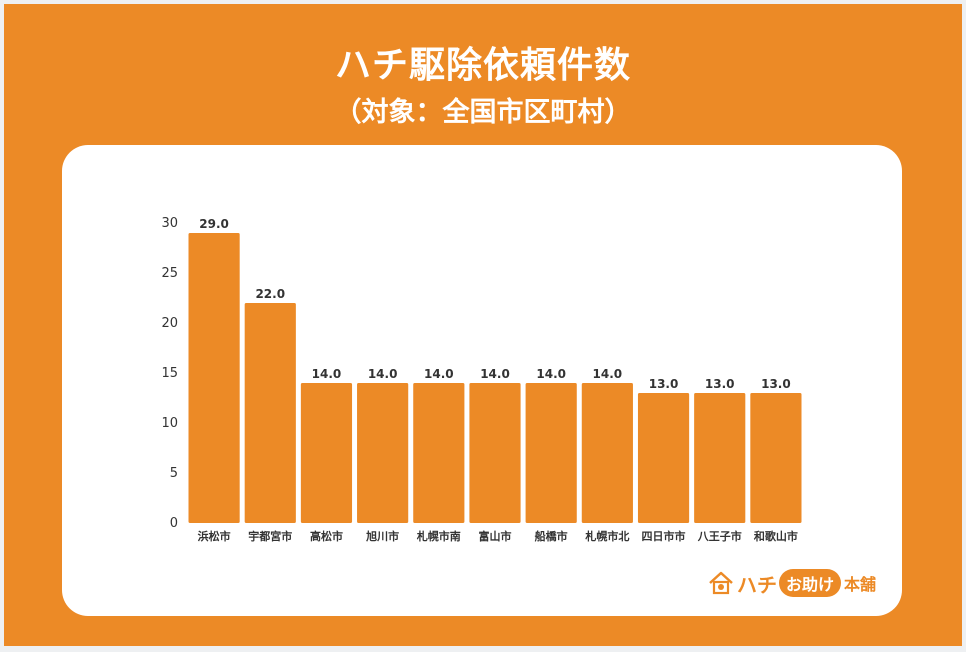  I want to click on house-icon, so click(721, 583).